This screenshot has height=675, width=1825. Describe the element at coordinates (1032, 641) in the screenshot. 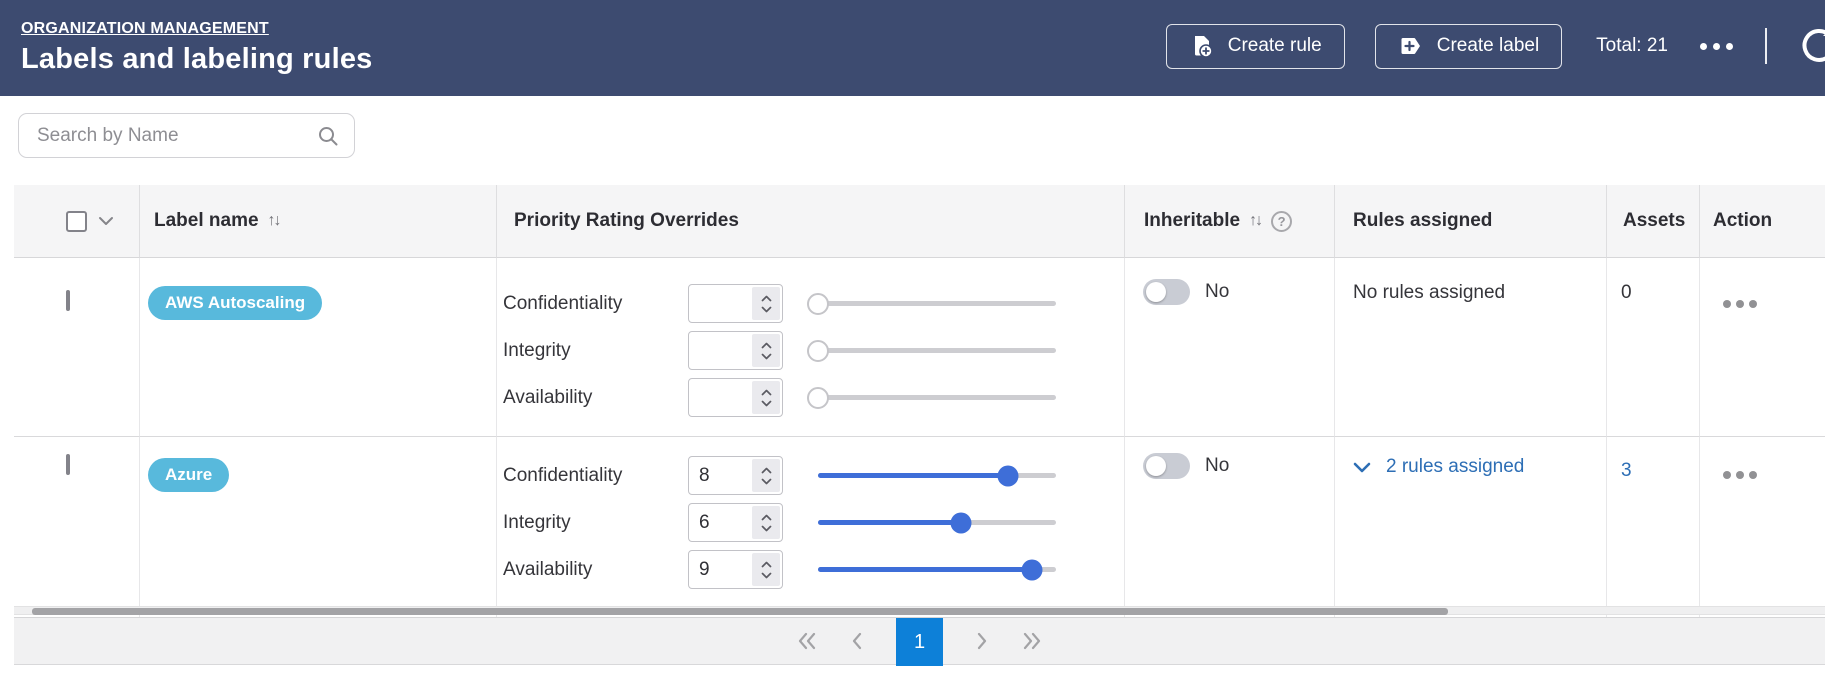

I see `last-page-icon` at that location.